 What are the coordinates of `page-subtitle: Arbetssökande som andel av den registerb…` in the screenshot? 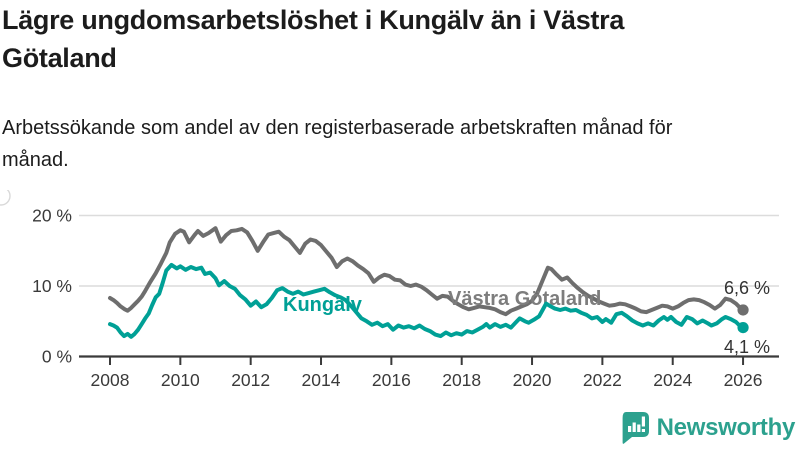 It's located at (337, 144).